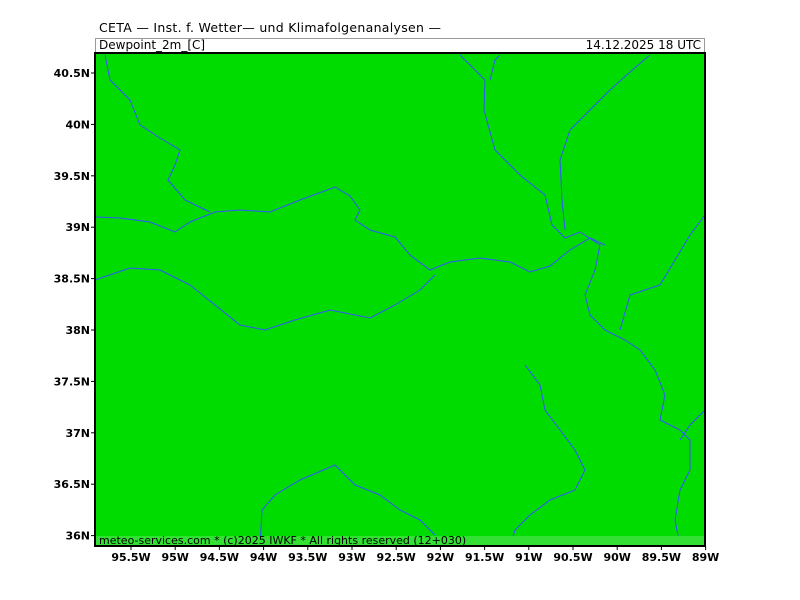  I want to click on variable-label: Dewpoint_2m_[C], so click(152, 45).